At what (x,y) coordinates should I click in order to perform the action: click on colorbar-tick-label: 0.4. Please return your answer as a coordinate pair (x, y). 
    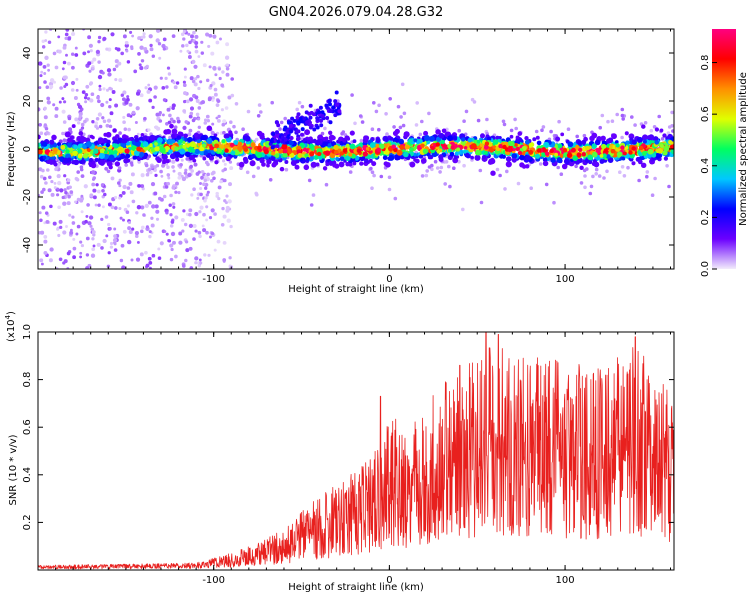
    Looking at the image, I should click on (705, 166).